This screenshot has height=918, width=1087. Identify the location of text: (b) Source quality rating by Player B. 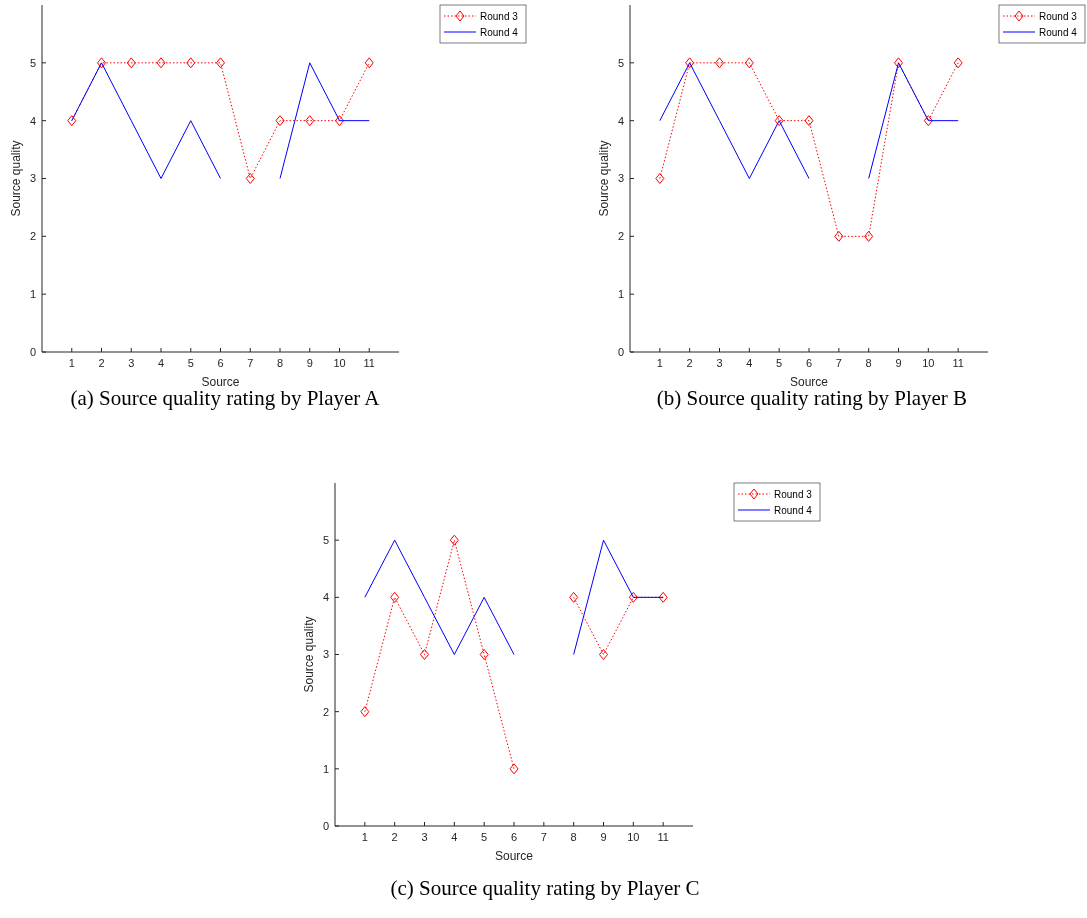
(812, 398).